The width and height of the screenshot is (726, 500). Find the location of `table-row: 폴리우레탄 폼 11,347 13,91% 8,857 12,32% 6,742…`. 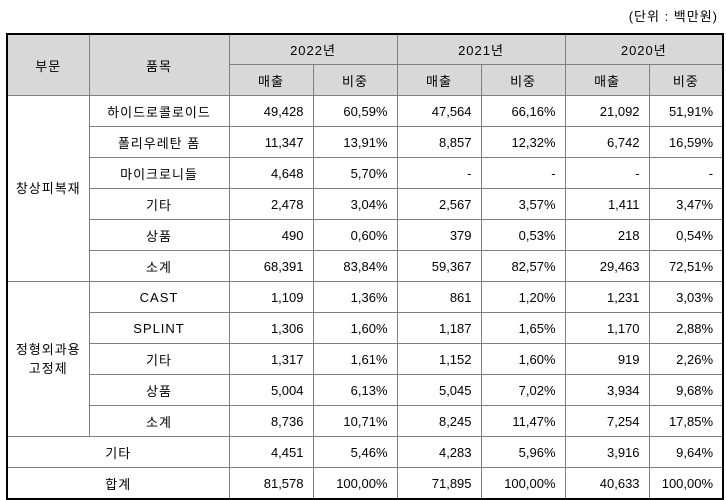

table-row: 폴리우레탄 폼 11,347 13,91% 8,857 12,32% 6,742… is located at coordinates (365, 142).